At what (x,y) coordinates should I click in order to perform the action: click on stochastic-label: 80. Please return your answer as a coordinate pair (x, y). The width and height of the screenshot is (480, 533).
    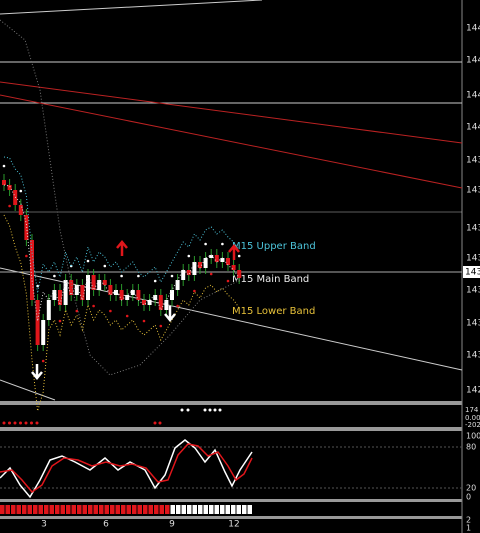
    Looking at the image, I should click on (471, 447).